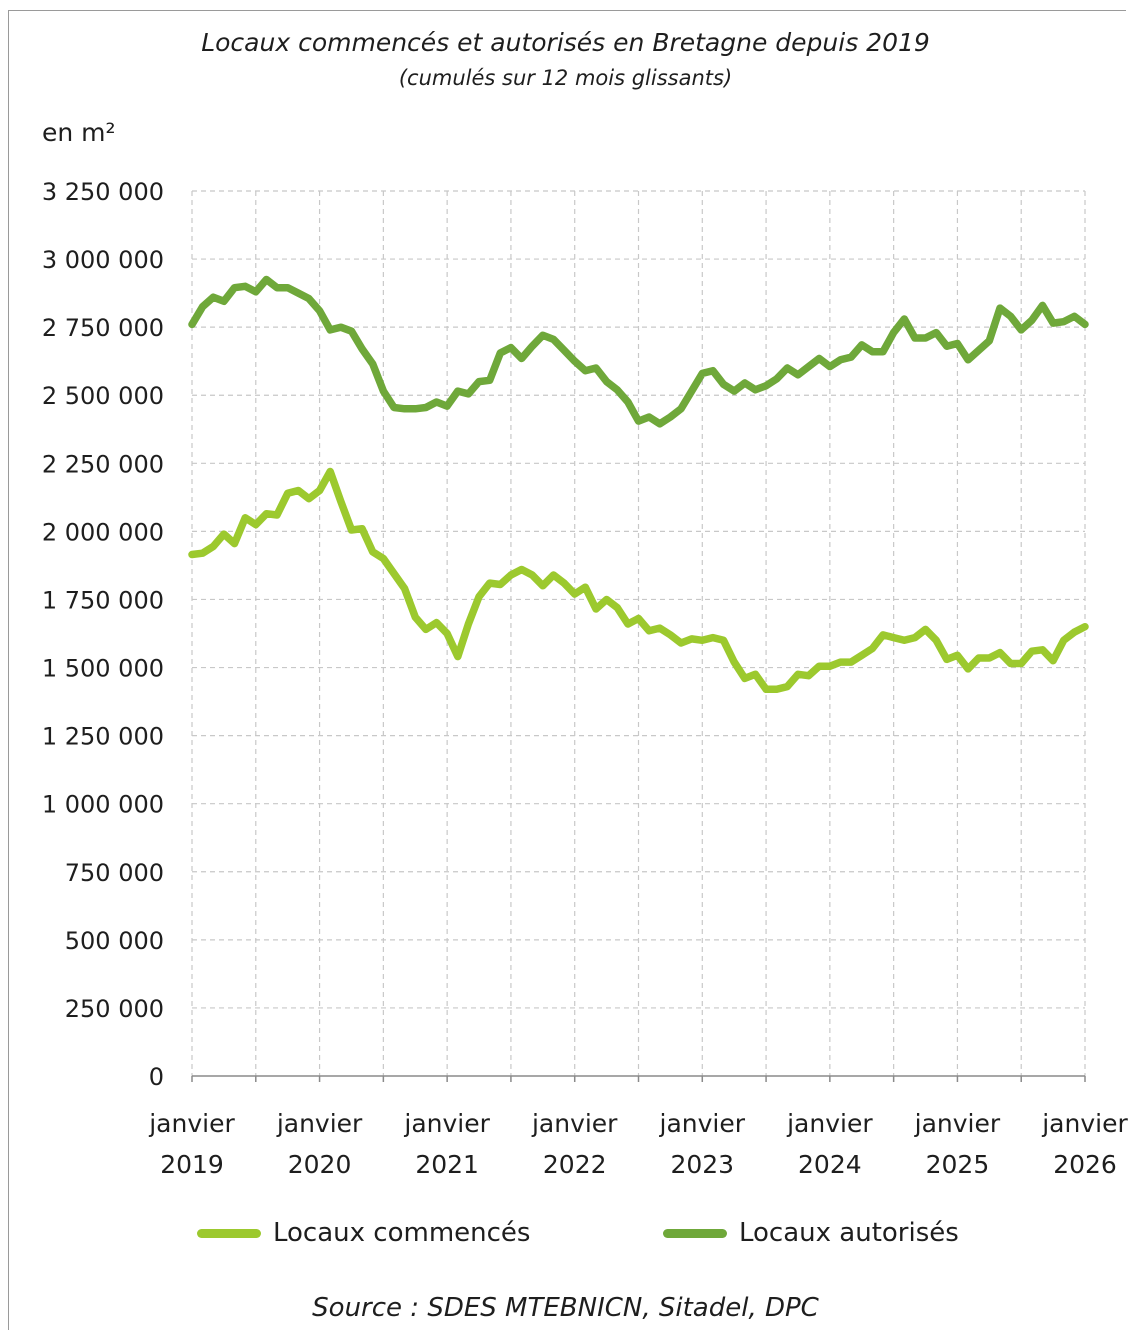 The image size is (1131, 1335). I want to click on y-tick-label: 2 250 000, so click(103, 464).